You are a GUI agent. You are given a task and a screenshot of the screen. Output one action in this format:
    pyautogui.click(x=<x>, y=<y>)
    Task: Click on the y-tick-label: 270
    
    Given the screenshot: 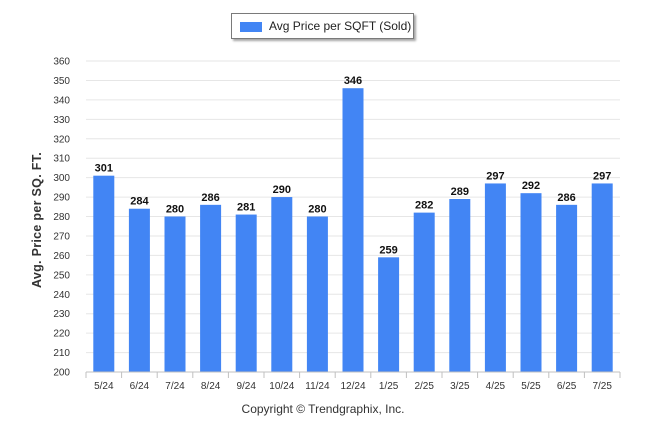 What is the action you would take?
    pyautogui.click(x=61, y=236)
    